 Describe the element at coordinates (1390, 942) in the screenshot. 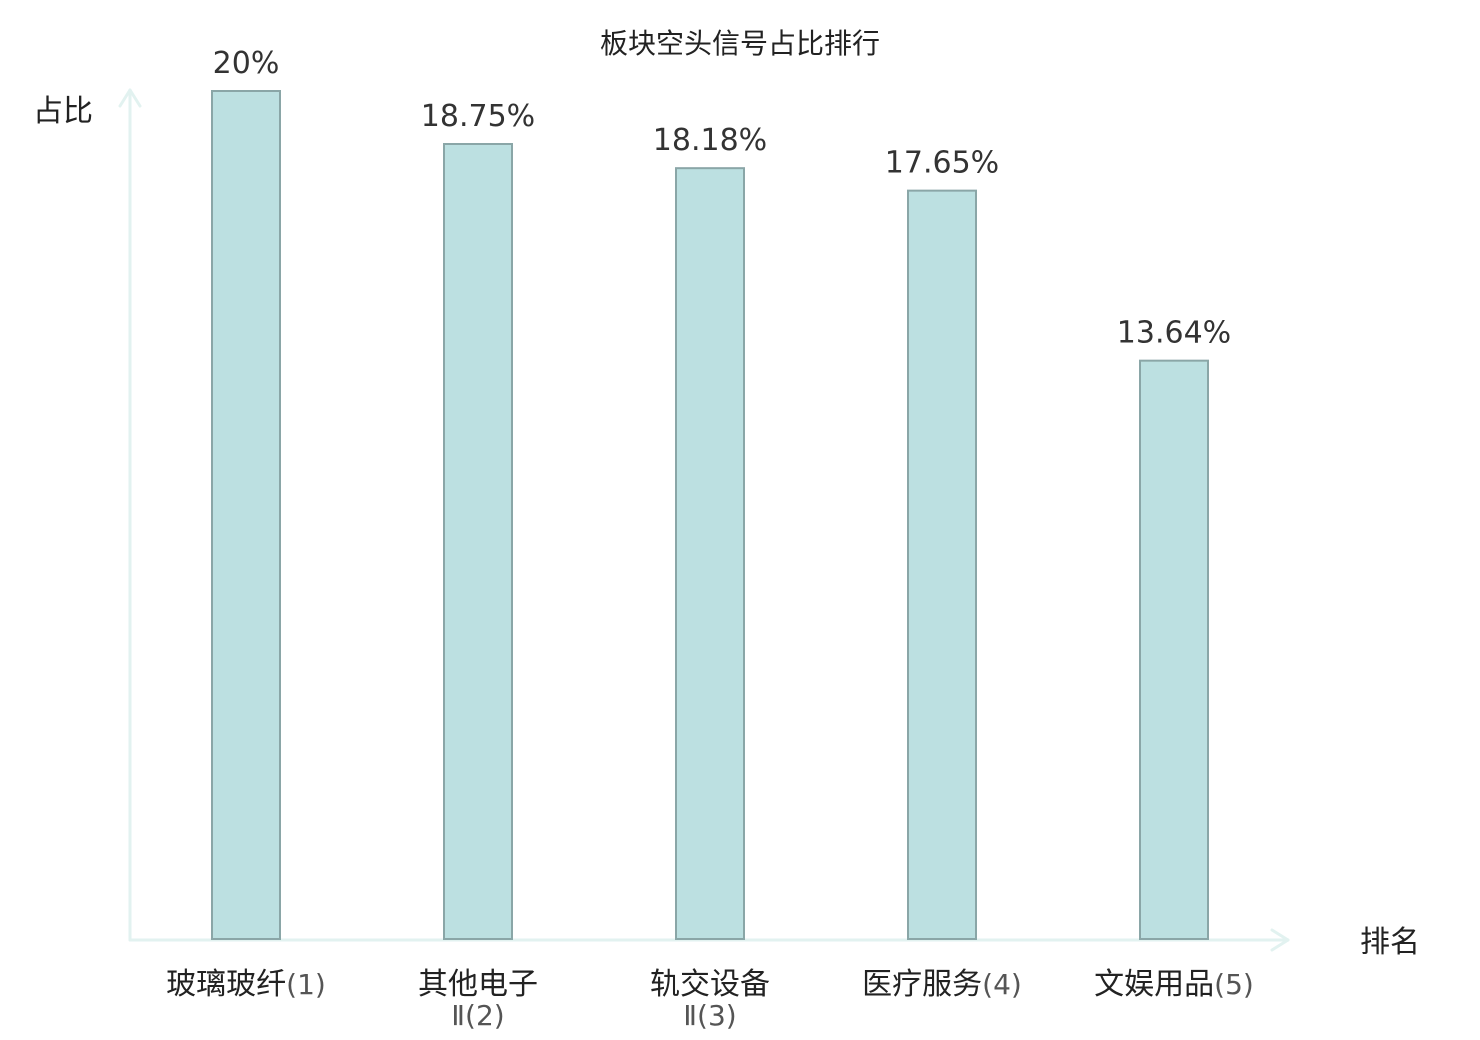

I see `x-axis-title: 排名` at that location.